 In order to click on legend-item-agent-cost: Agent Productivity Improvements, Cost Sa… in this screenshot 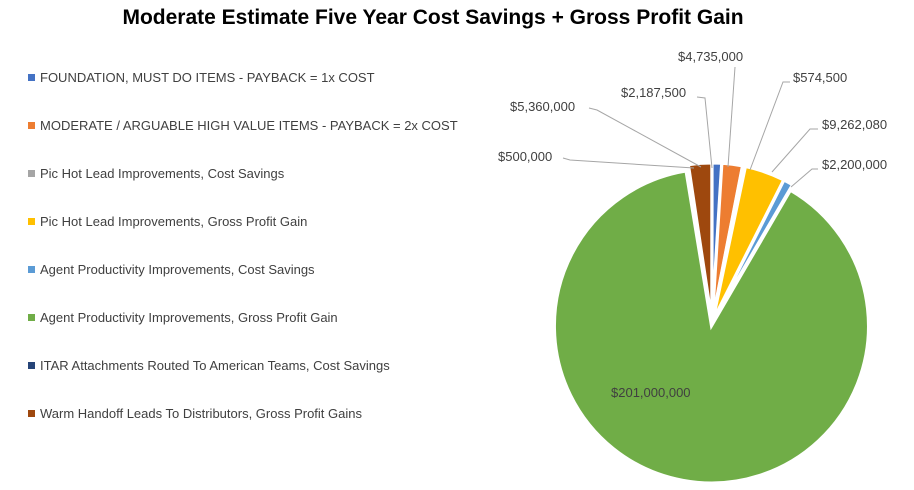, I will do `click(171, 270)`.